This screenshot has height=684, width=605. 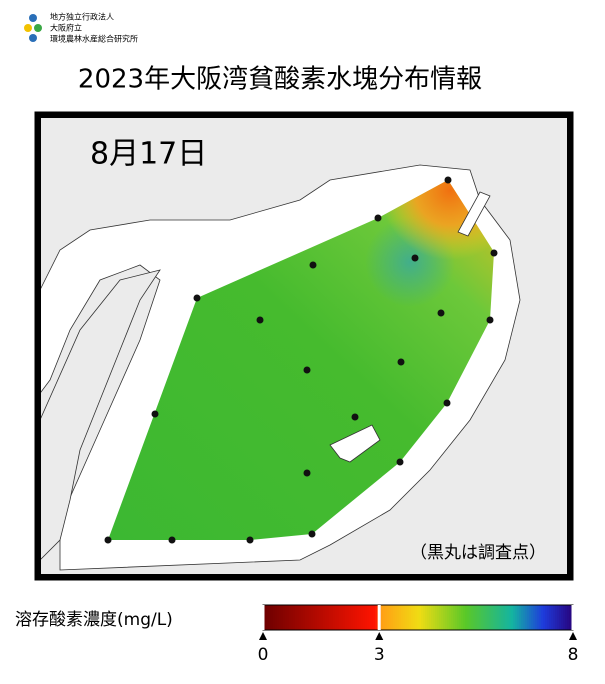 I want to click on colorbar: 0 3 8, so click(x=418, y=634).